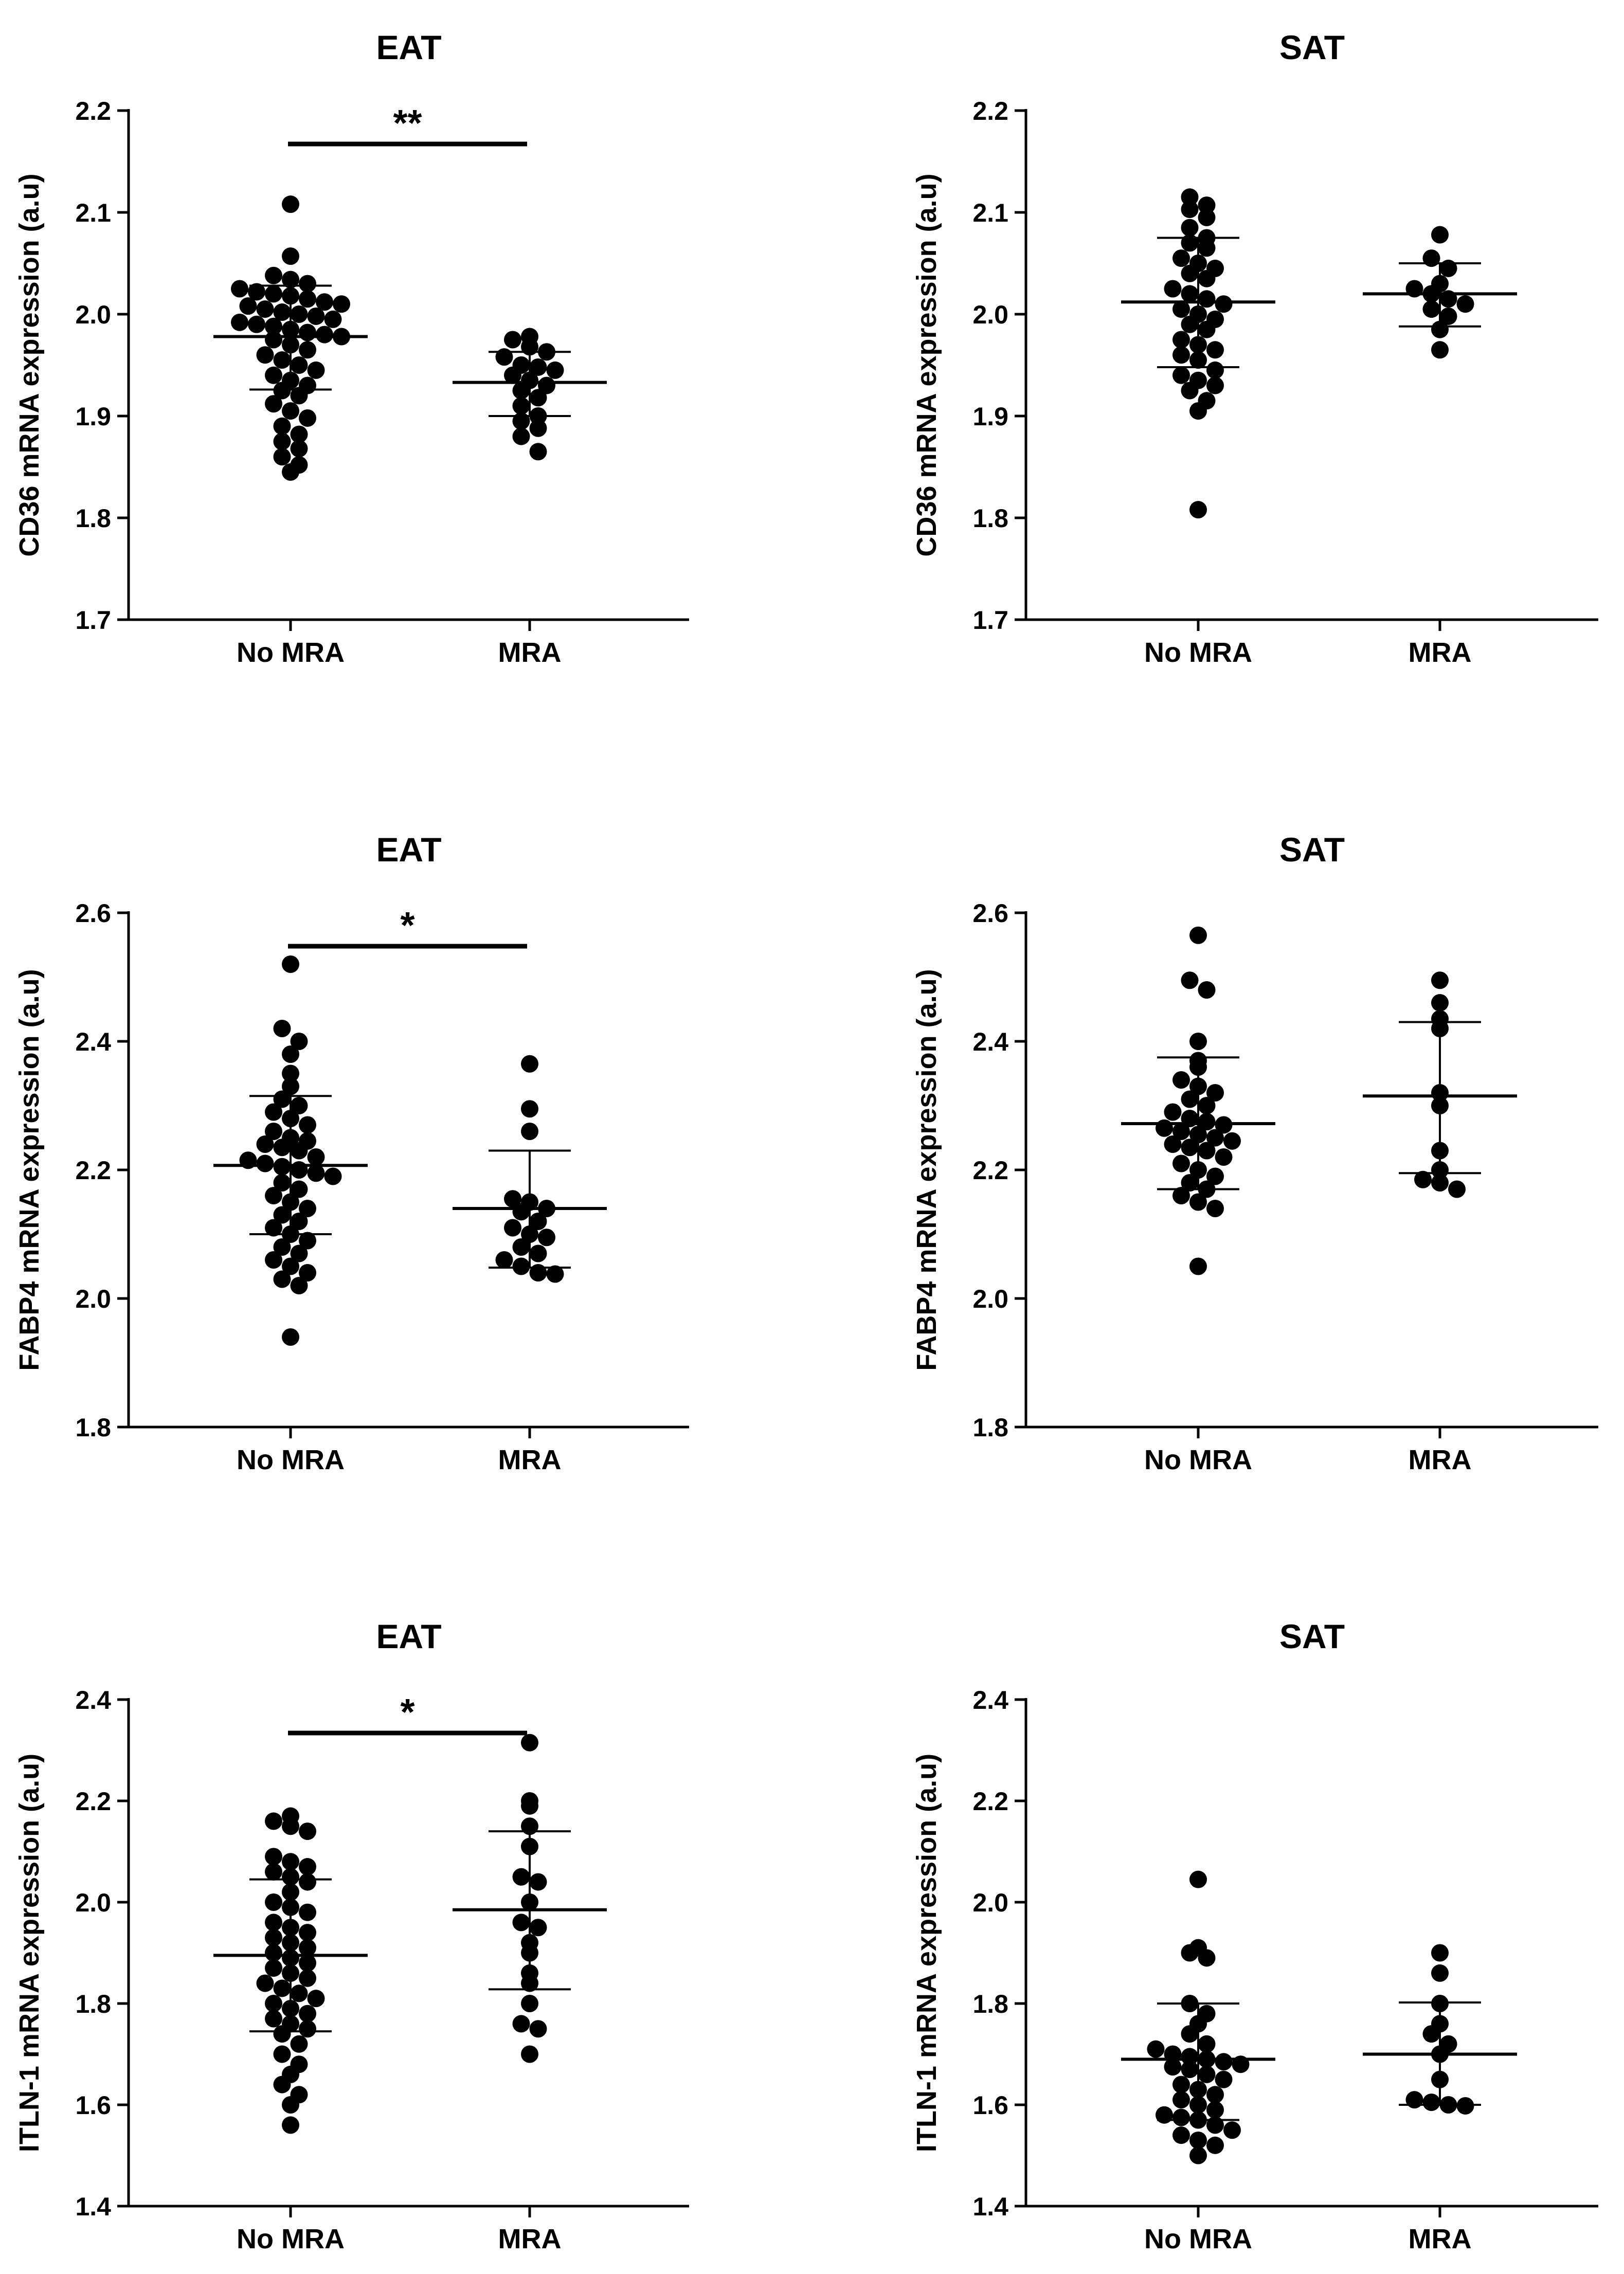 This screenshot has width=1624, height=2274. I want to click on chart-title: SAT, so click(1312, 47).